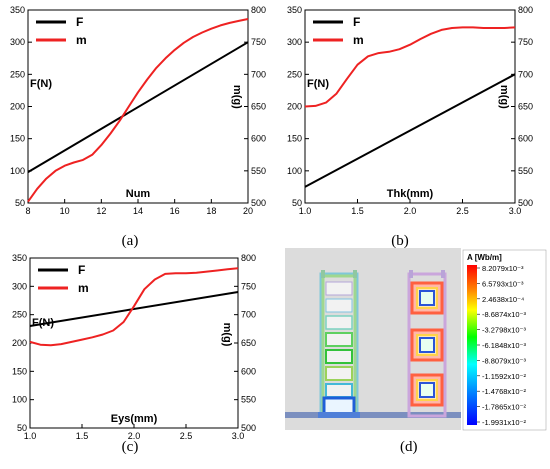  What do you see at coordinates (504, 391) in the screenshot?
I see `colorbar-tick-label: -1.4768x10⁻²` at bounding box center [504, 391].